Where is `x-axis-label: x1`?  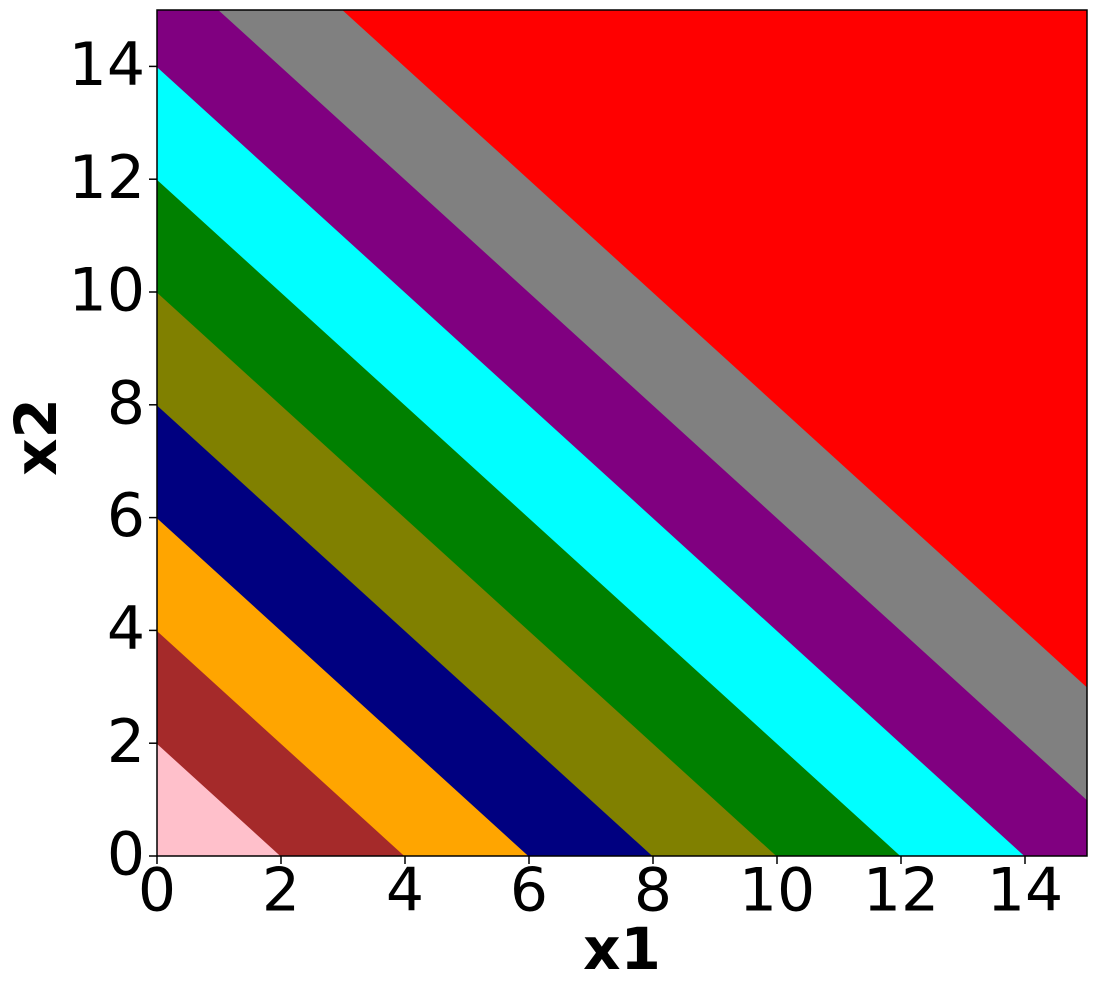
x-axis-label: x1 is located at coordinates (622, 949).